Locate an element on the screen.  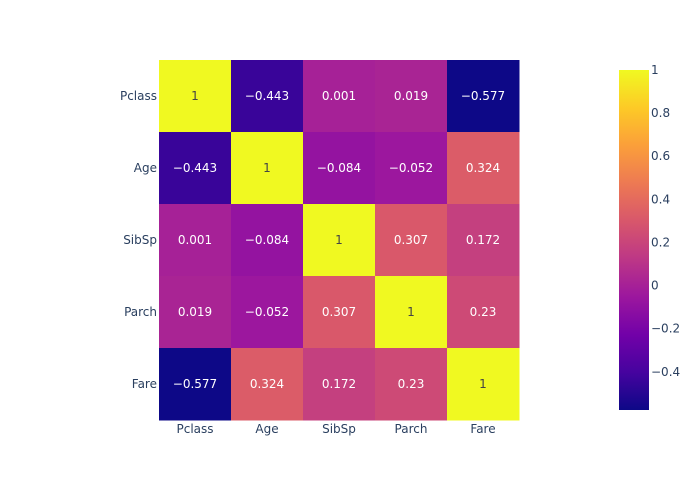
y-axis-tick-labels: Pclass Age SibSp Parch Fare is located at coordinates (138, 240).